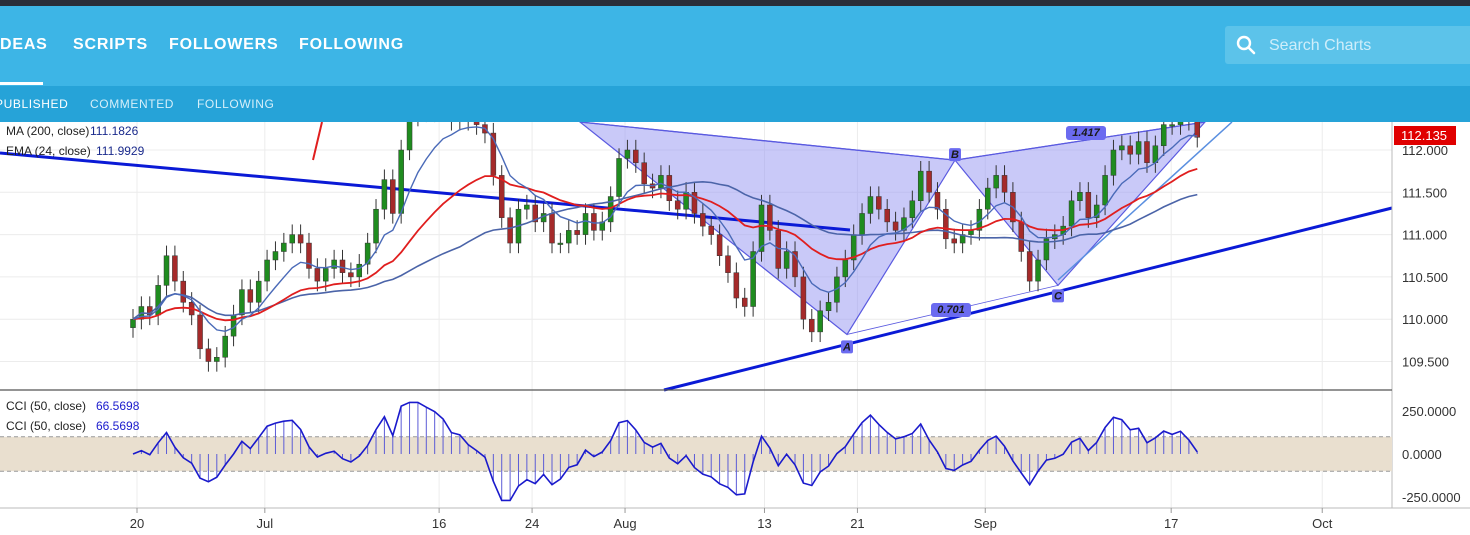 This screenshot has width=1470, height=535. I want to click on pattern-point-label: B, so click(955, 155).